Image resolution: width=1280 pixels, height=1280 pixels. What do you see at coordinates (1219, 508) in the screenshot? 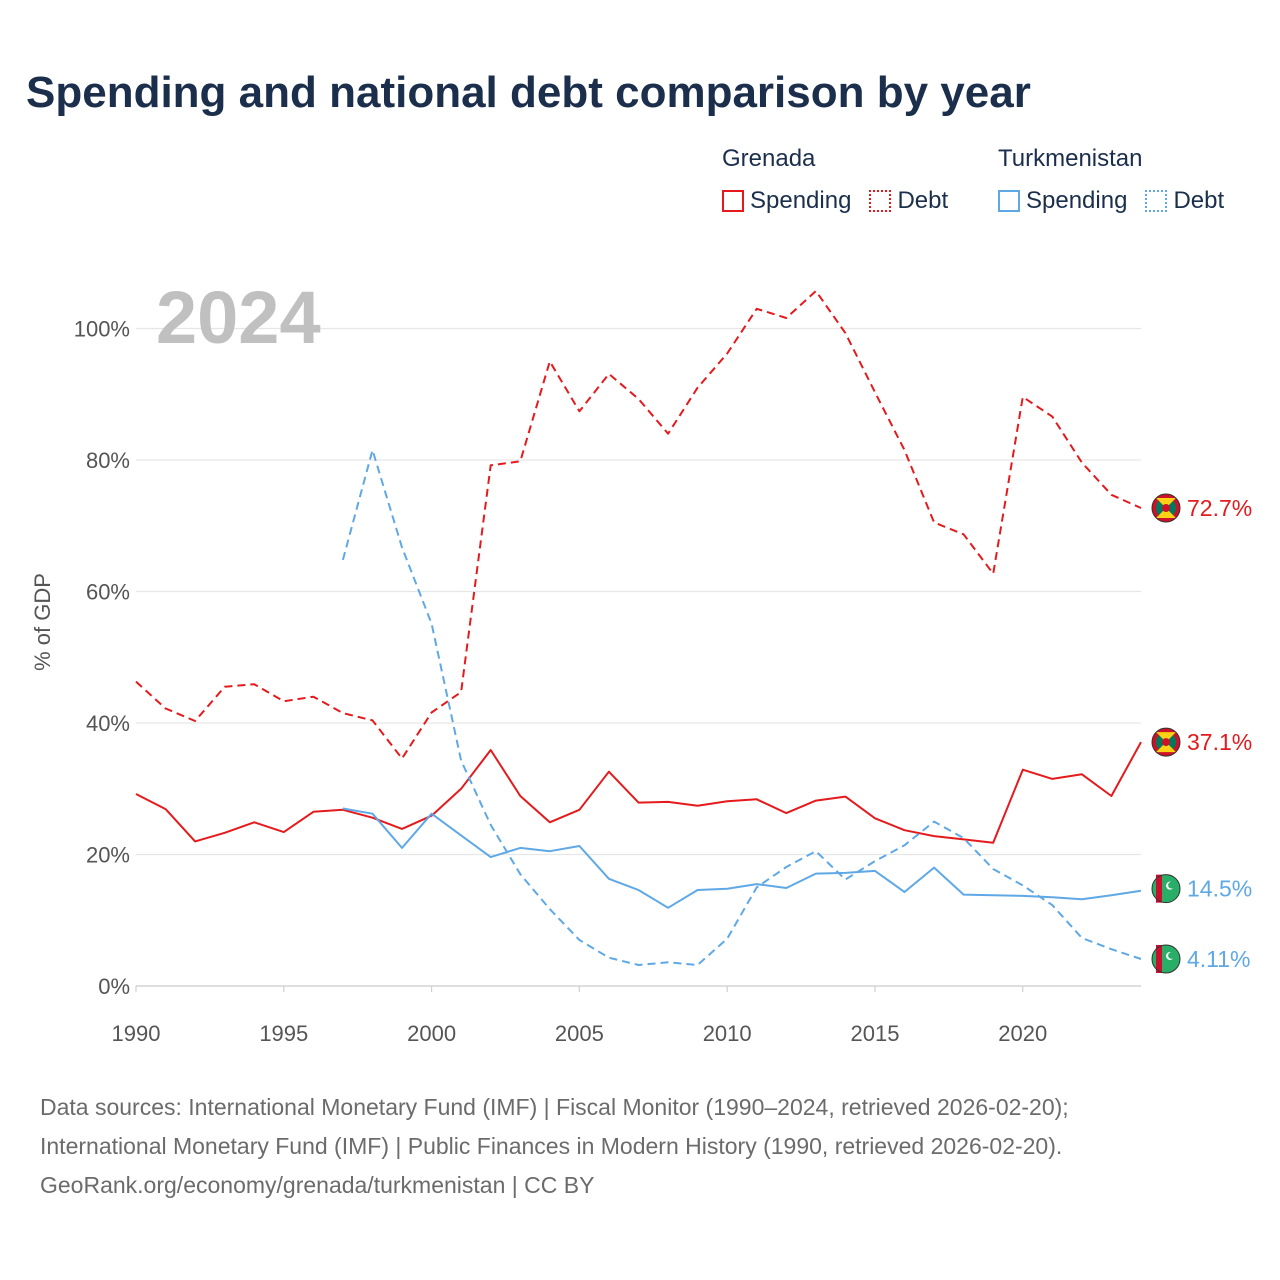
I see `end-value-label: 72.7%` at bounding box center [1219, 508].